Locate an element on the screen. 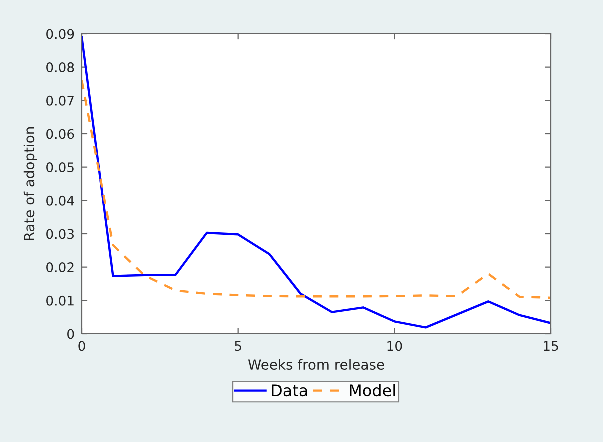 This screenshot has height=442, width=603. x-tick-label: 0 is located at coordinates (82, 346).